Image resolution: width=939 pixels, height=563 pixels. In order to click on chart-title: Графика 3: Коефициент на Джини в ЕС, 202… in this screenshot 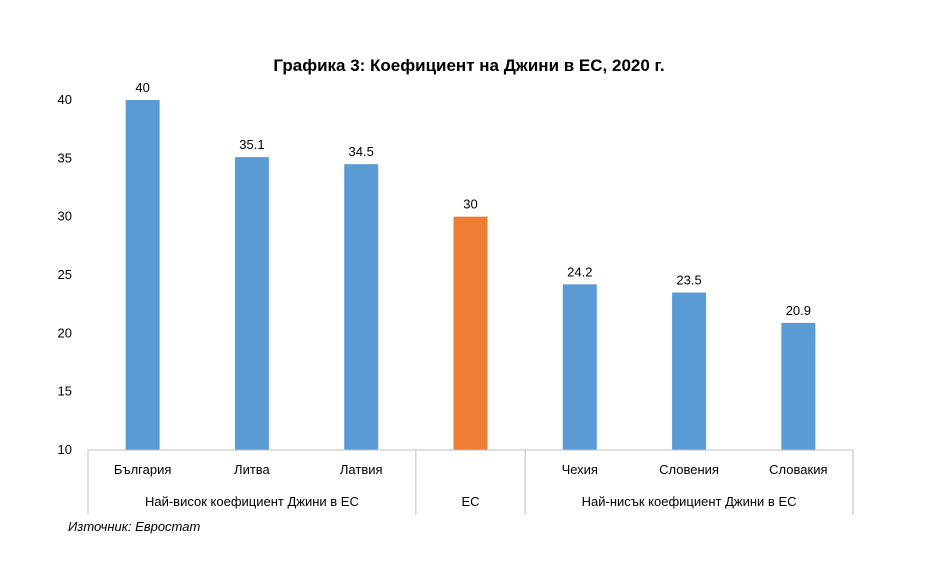, I will do `click(468, 65)`.